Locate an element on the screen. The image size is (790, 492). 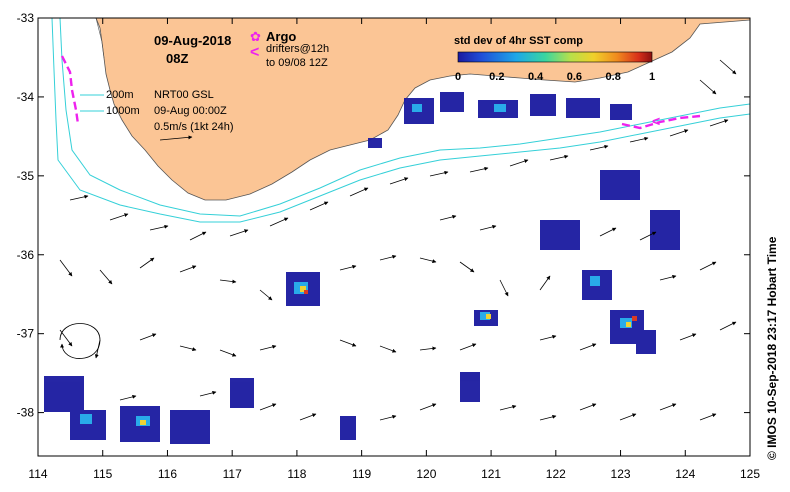
scale-label: 0.5m/s (1kt 24h) is located at coordinates (193, 127).